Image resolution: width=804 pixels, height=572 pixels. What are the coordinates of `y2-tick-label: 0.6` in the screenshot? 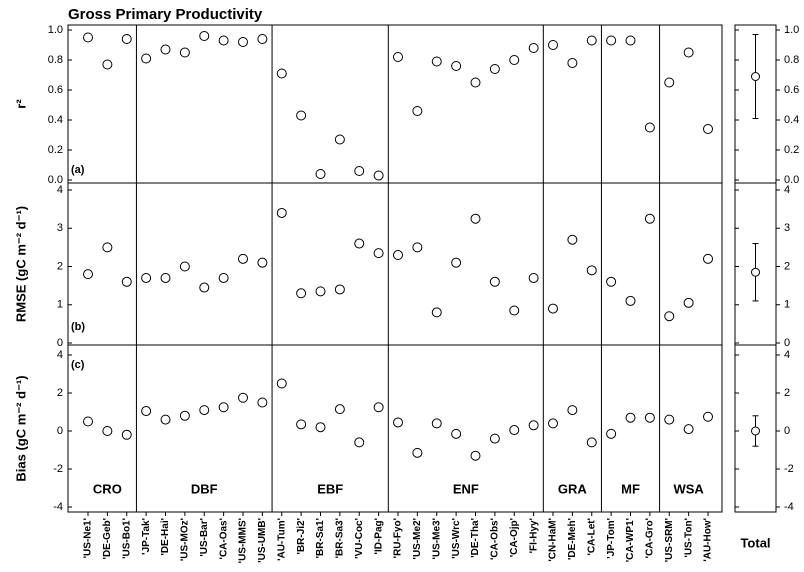 It's located at (791, 90).